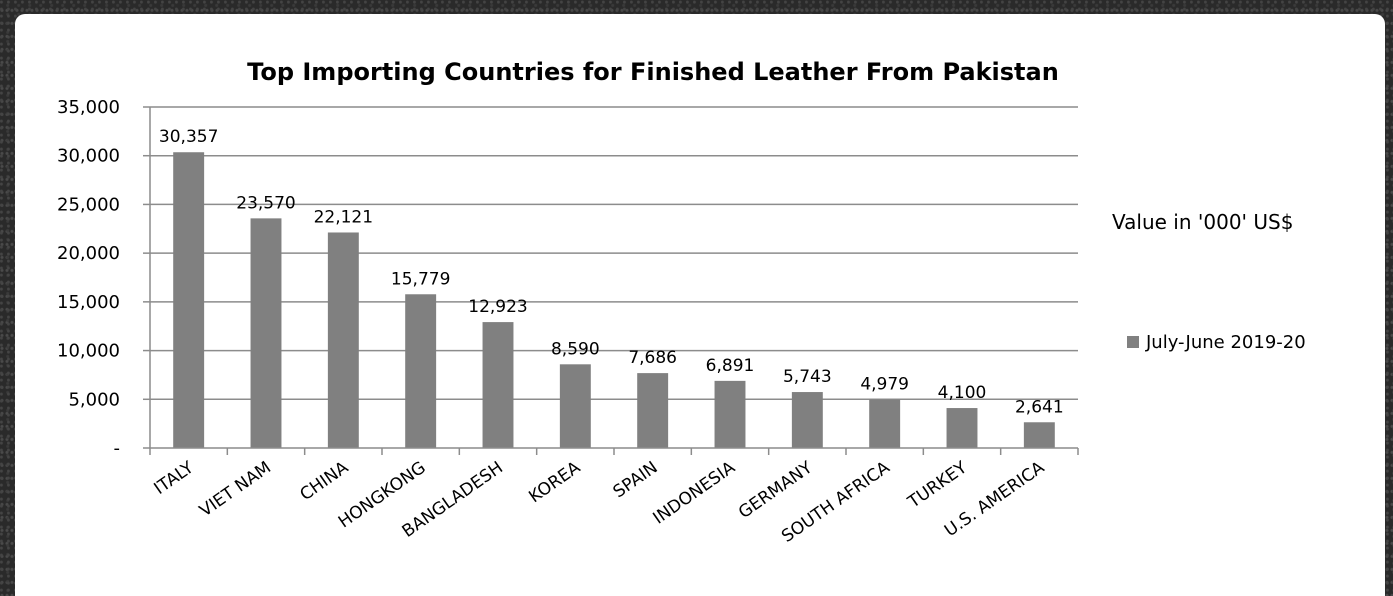  Describe the element at coordinates (324, 482) in the screenshot. I see `category-label: CHINA` at that location.